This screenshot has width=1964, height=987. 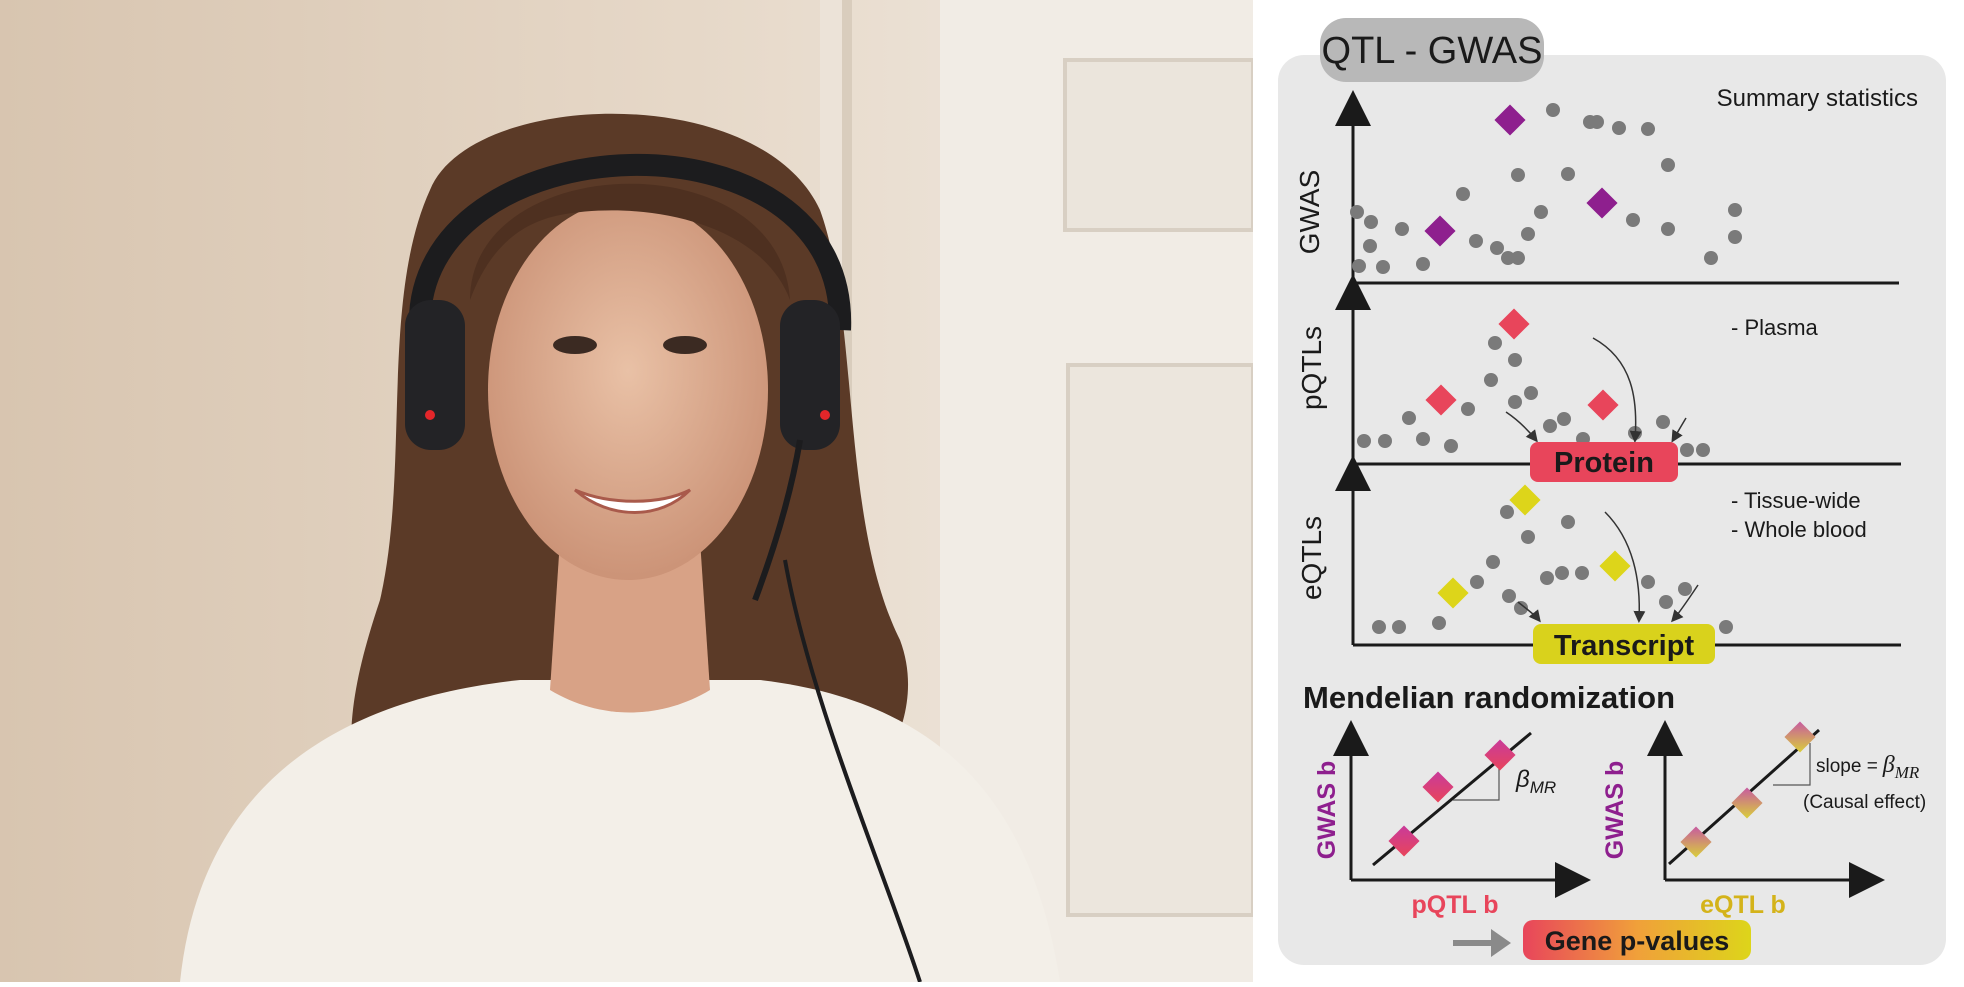 What do you see at coordinates (1535, 781) in the screenshot?
I see `mr-left-beta: βMR` at bounding box center [1535, 781].